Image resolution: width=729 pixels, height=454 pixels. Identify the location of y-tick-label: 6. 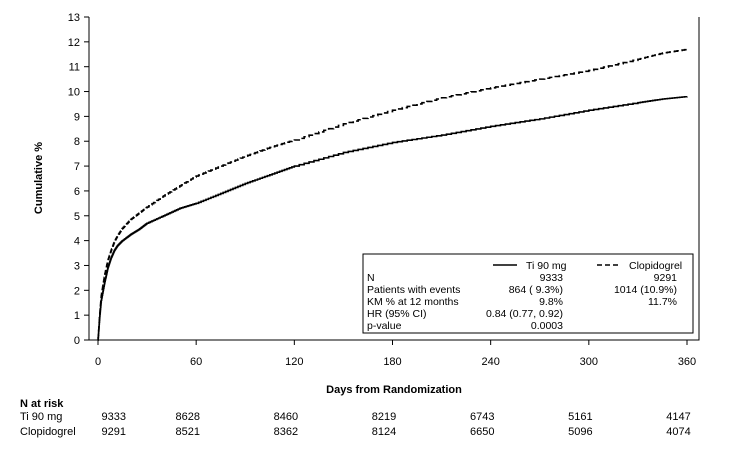
(77, 192).